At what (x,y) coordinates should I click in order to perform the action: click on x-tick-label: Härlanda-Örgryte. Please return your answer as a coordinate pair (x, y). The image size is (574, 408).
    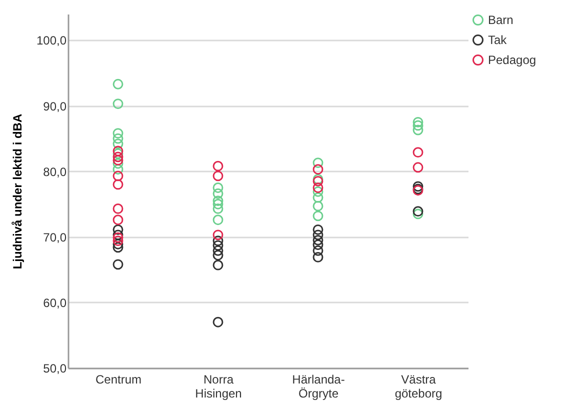
    Looking at the image, I should click on (318, 386).